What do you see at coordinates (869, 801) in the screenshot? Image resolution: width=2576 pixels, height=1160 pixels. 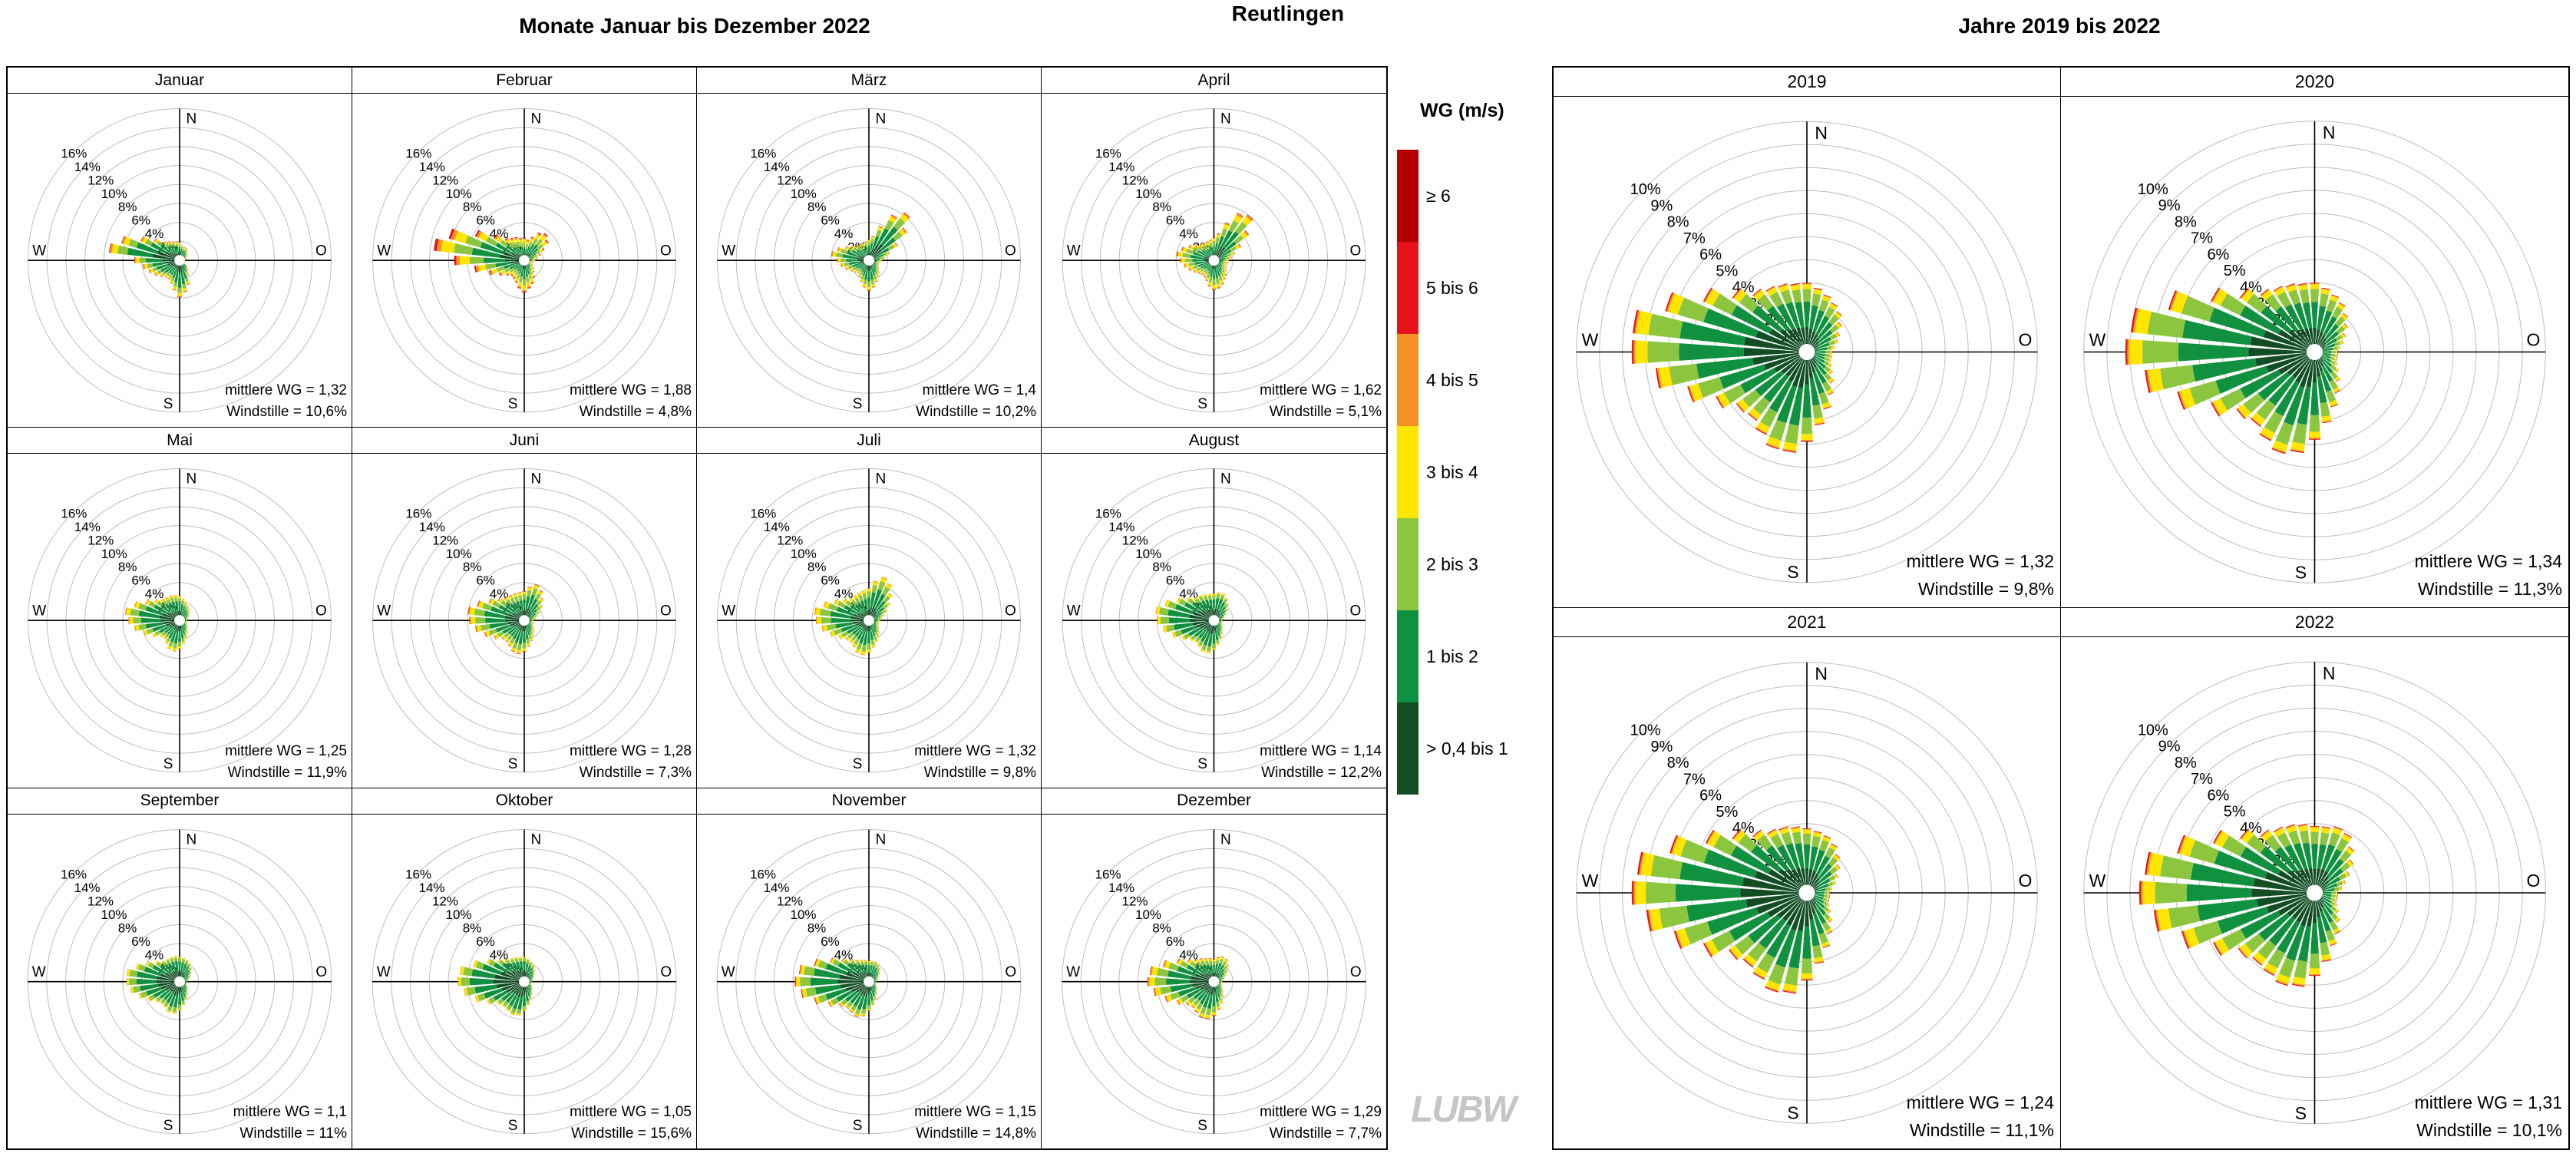 I see `panel-title: November` at bounding box center [869, 801].